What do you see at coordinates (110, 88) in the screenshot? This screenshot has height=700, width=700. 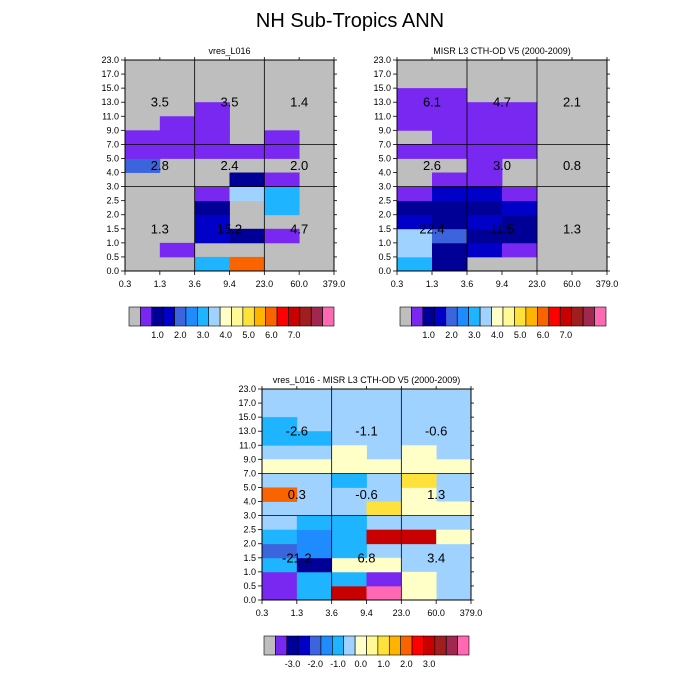 I see `y-tick-label: 15.0` at bounding box center [110, 88].